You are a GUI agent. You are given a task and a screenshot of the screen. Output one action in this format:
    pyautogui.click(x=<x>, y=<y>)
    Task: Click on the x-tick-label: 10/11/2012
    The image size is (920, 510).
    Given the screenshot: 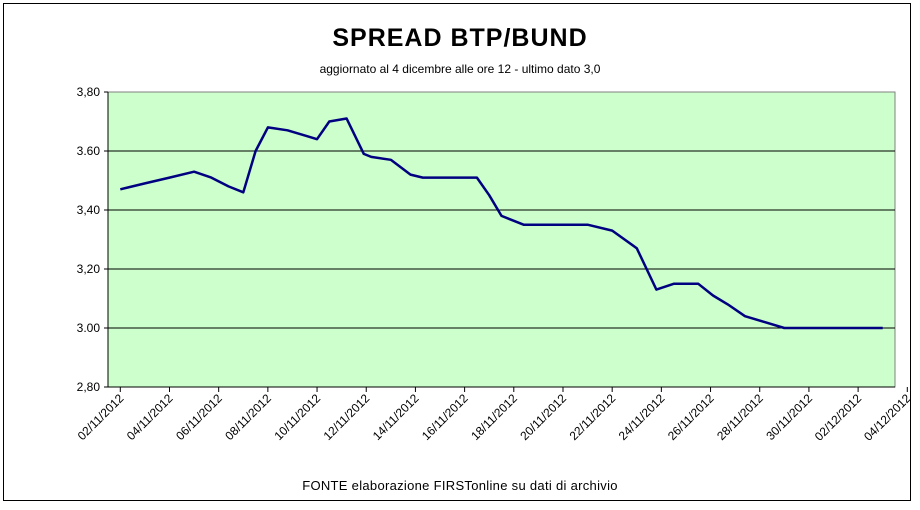 What is the action you would take?
    pyautogui.click(x=297, y=417)
    